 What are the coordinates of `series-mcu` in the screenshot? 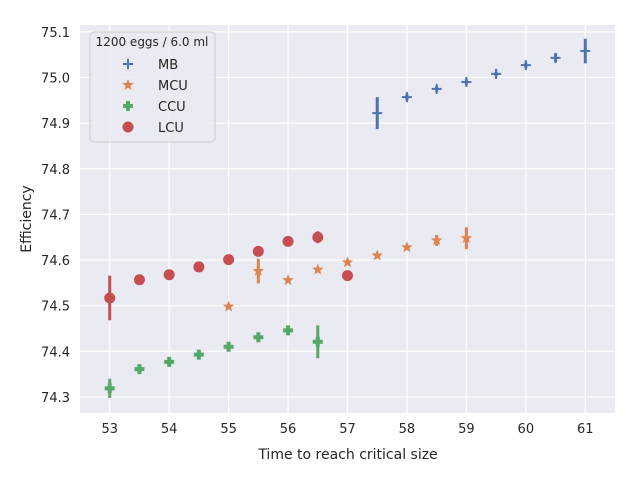 It's located at (347, 269).